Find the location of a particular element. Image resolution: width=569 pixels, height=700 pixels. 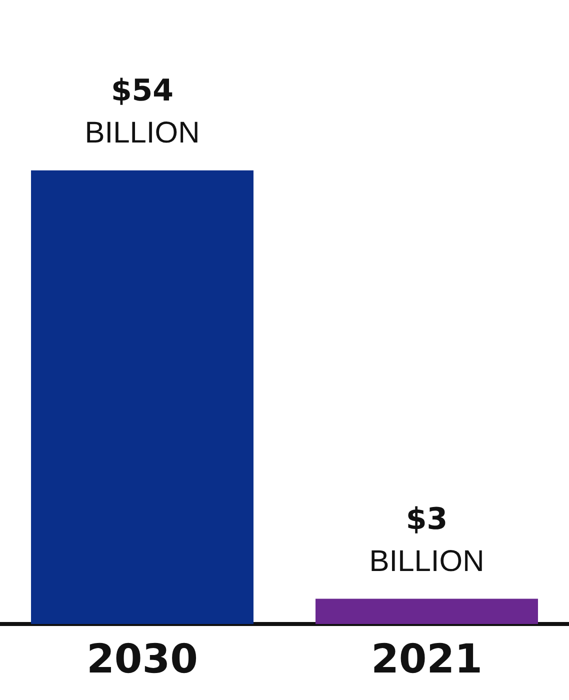

data-label: $54 BILLION is located at coordinates (142, 111).